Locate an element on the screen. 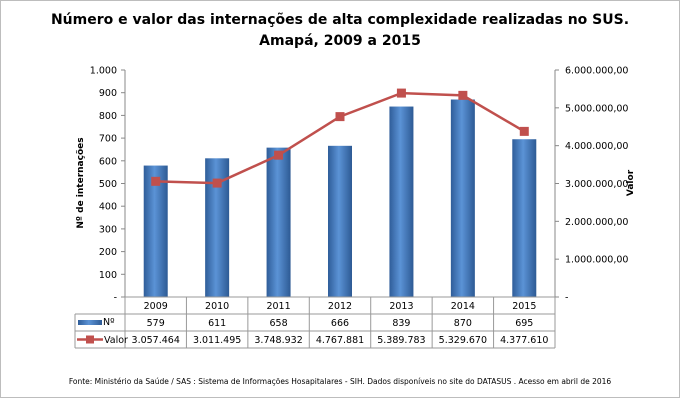  y-tick-label-right: - is located at coordinates (566, 298).